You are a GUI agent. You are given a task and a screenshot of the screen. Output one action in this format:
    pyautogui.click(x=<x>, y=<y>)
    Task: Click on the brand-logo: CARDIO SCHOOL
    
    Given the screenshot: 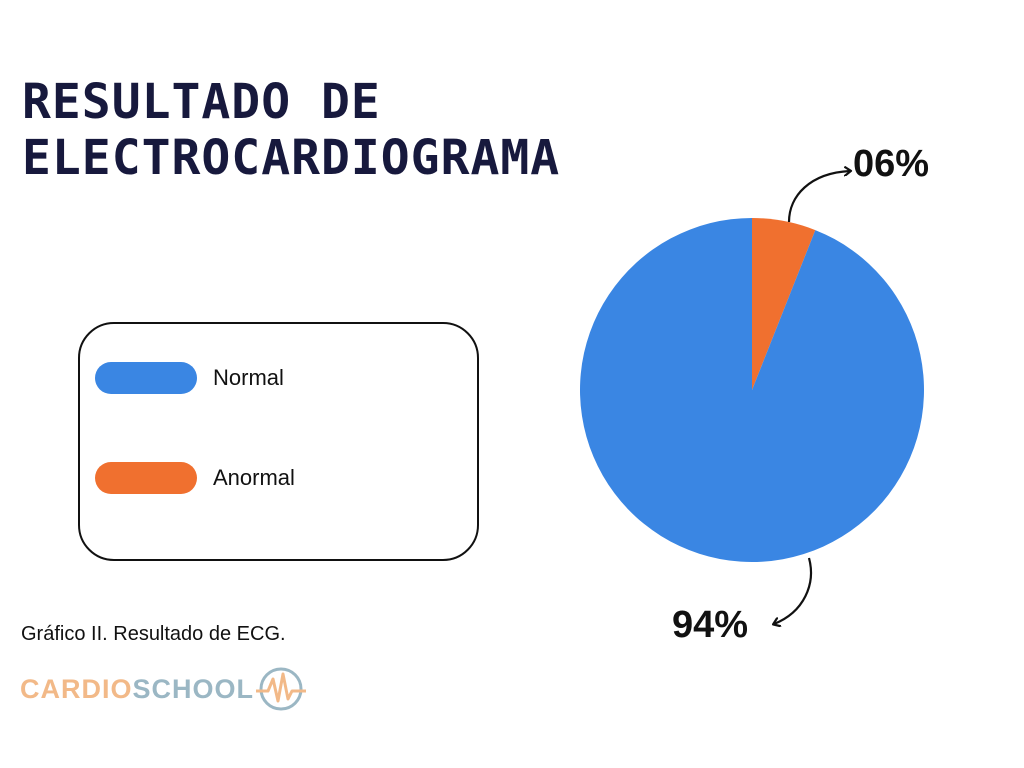 What is the action you would take?
    pyautogui.click(x=163, y=689)
    